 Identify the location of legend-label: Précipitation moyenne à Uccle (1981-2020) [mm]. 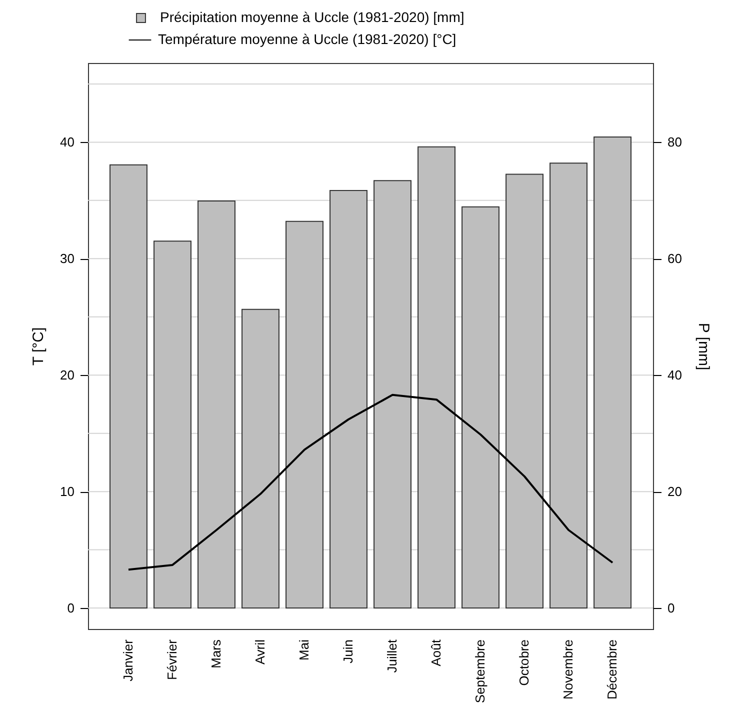
(312, 17).